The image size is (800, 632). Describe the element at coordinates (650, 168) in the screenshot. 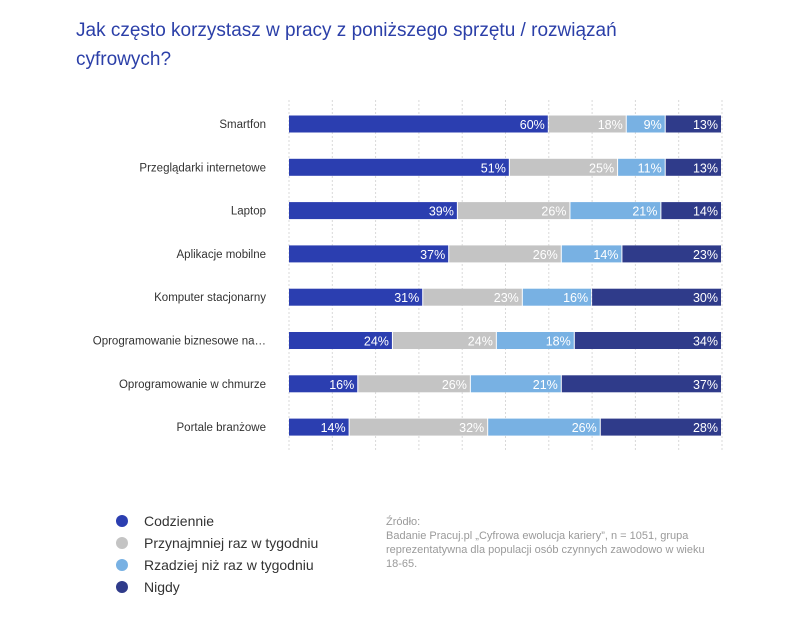

I see `data-label: 11%` at that location.